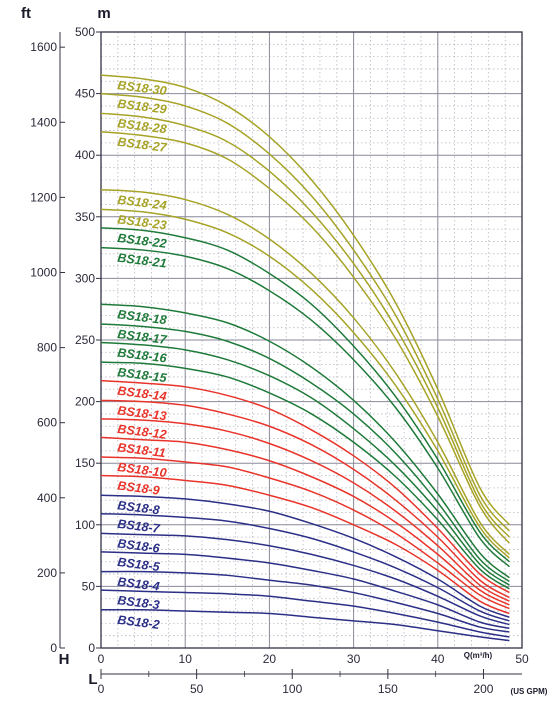 This screenshot has height=710, width=560. I want to click on q-tick-label: 20, so click(270, 659).